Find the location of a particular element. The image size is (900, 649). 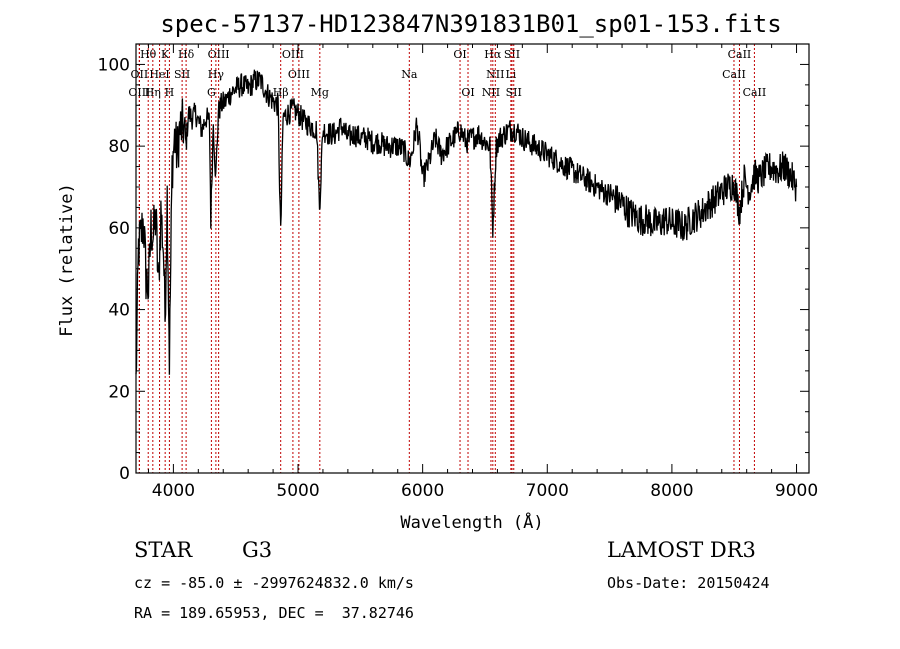

x-axis-label: Wavelength (Å) is located at coordinates (471, 522).